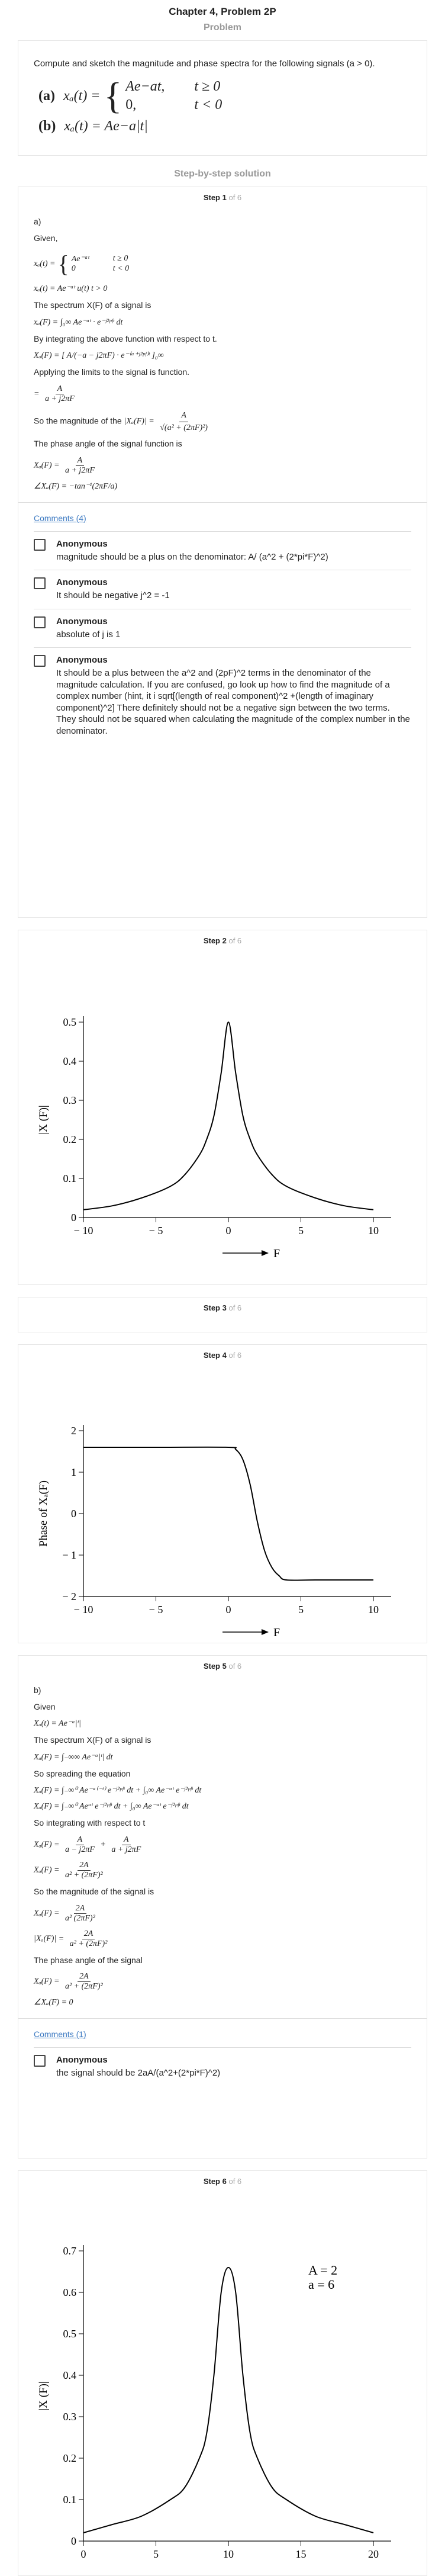  I want to click on chart-annotation: A = 2, so click(323, 2270).